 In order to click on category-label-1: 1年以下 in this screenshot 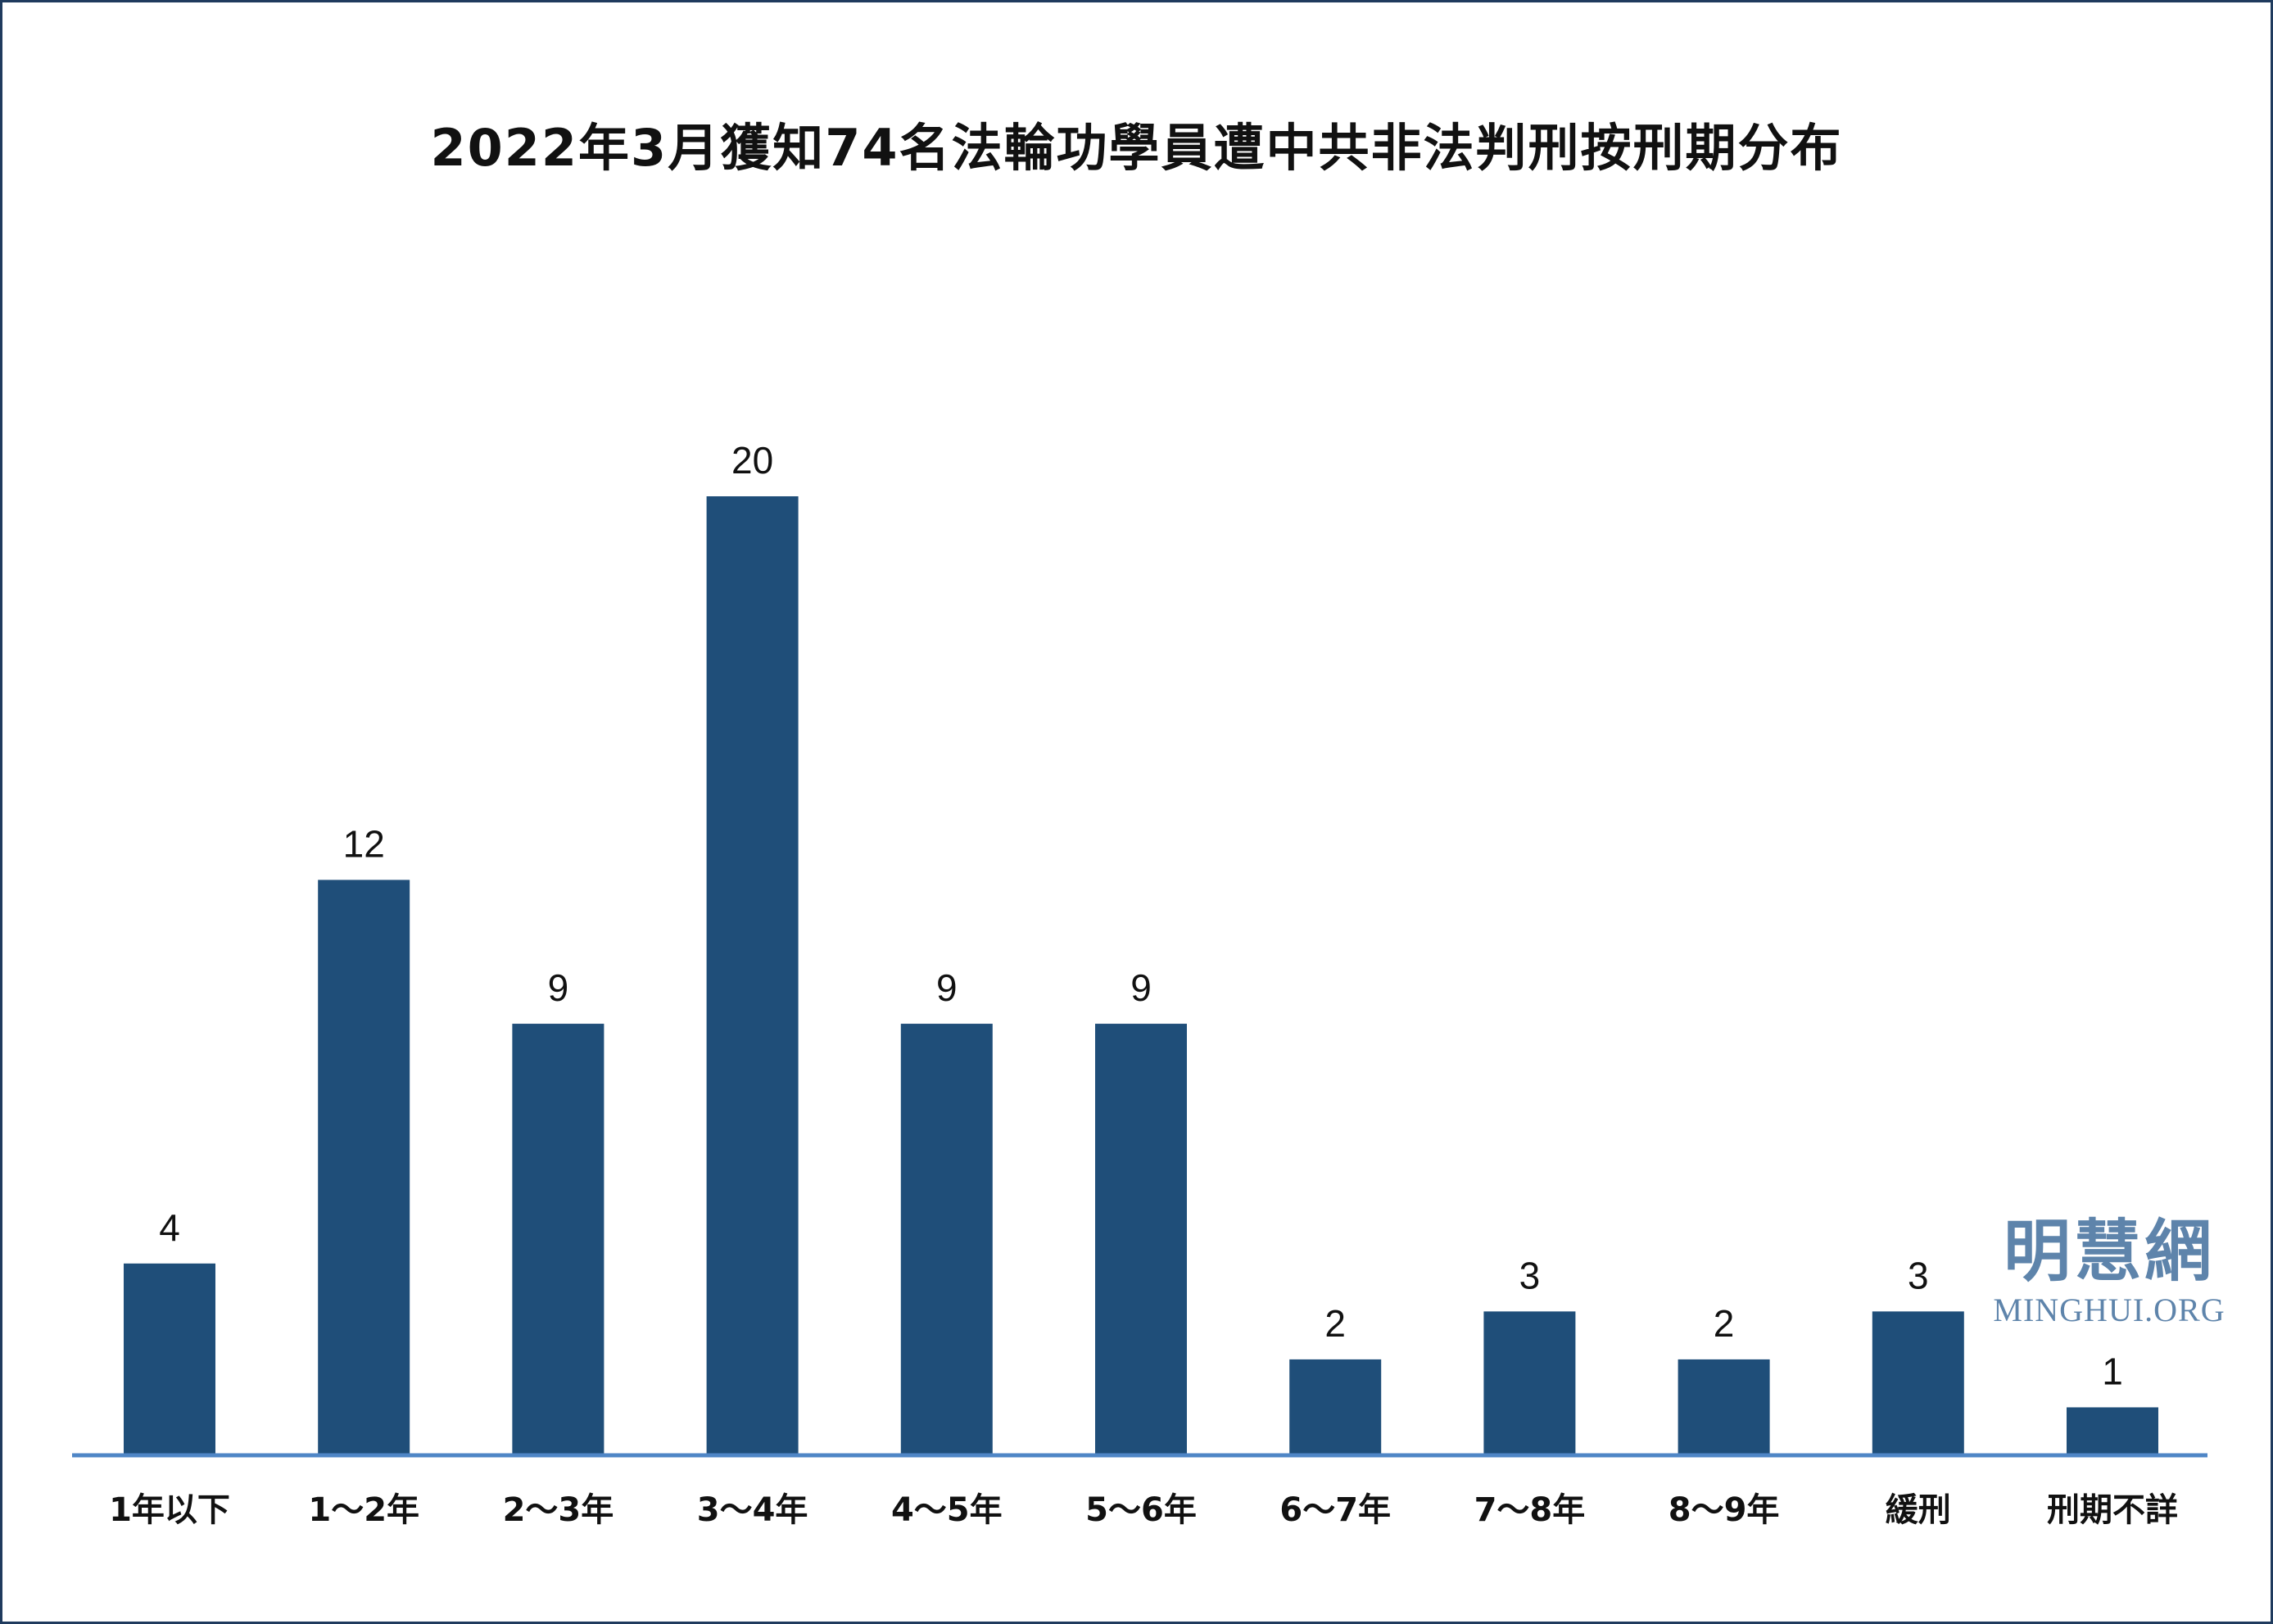, I will do `click(169, 1510)`.